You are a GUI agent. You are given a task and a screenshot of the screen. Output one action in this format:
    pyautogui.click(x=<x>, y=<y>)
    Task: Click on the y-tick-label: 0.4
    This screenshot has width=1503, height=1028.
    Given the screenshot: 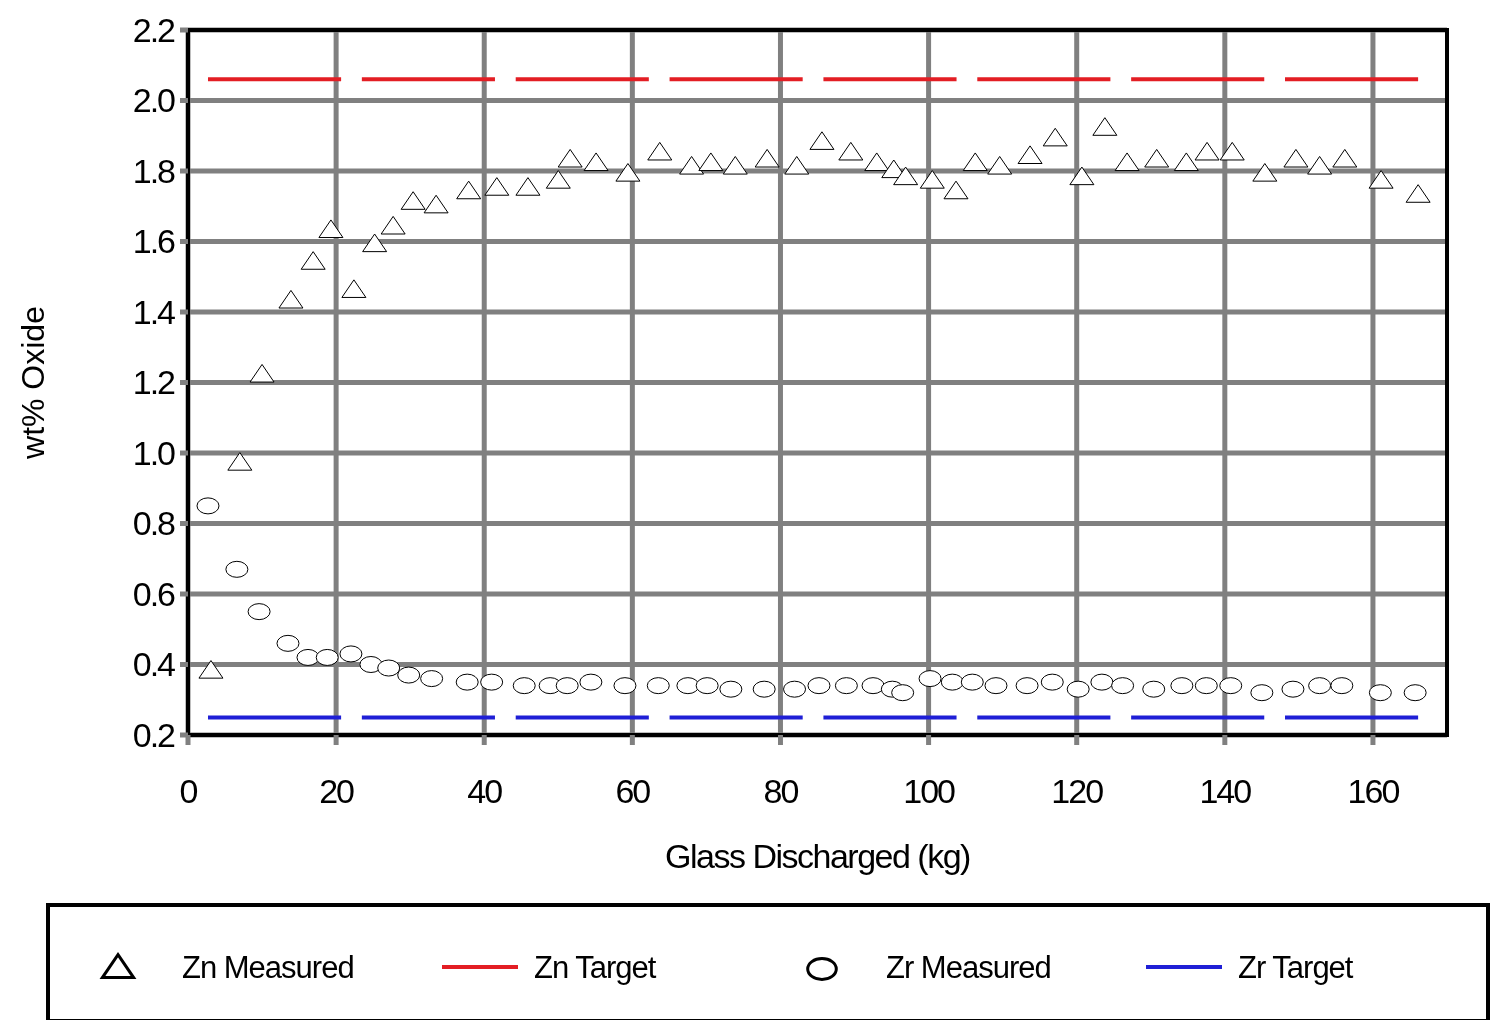 What is the action you would take?
    pyautogui.click(x=154, y=664)
    